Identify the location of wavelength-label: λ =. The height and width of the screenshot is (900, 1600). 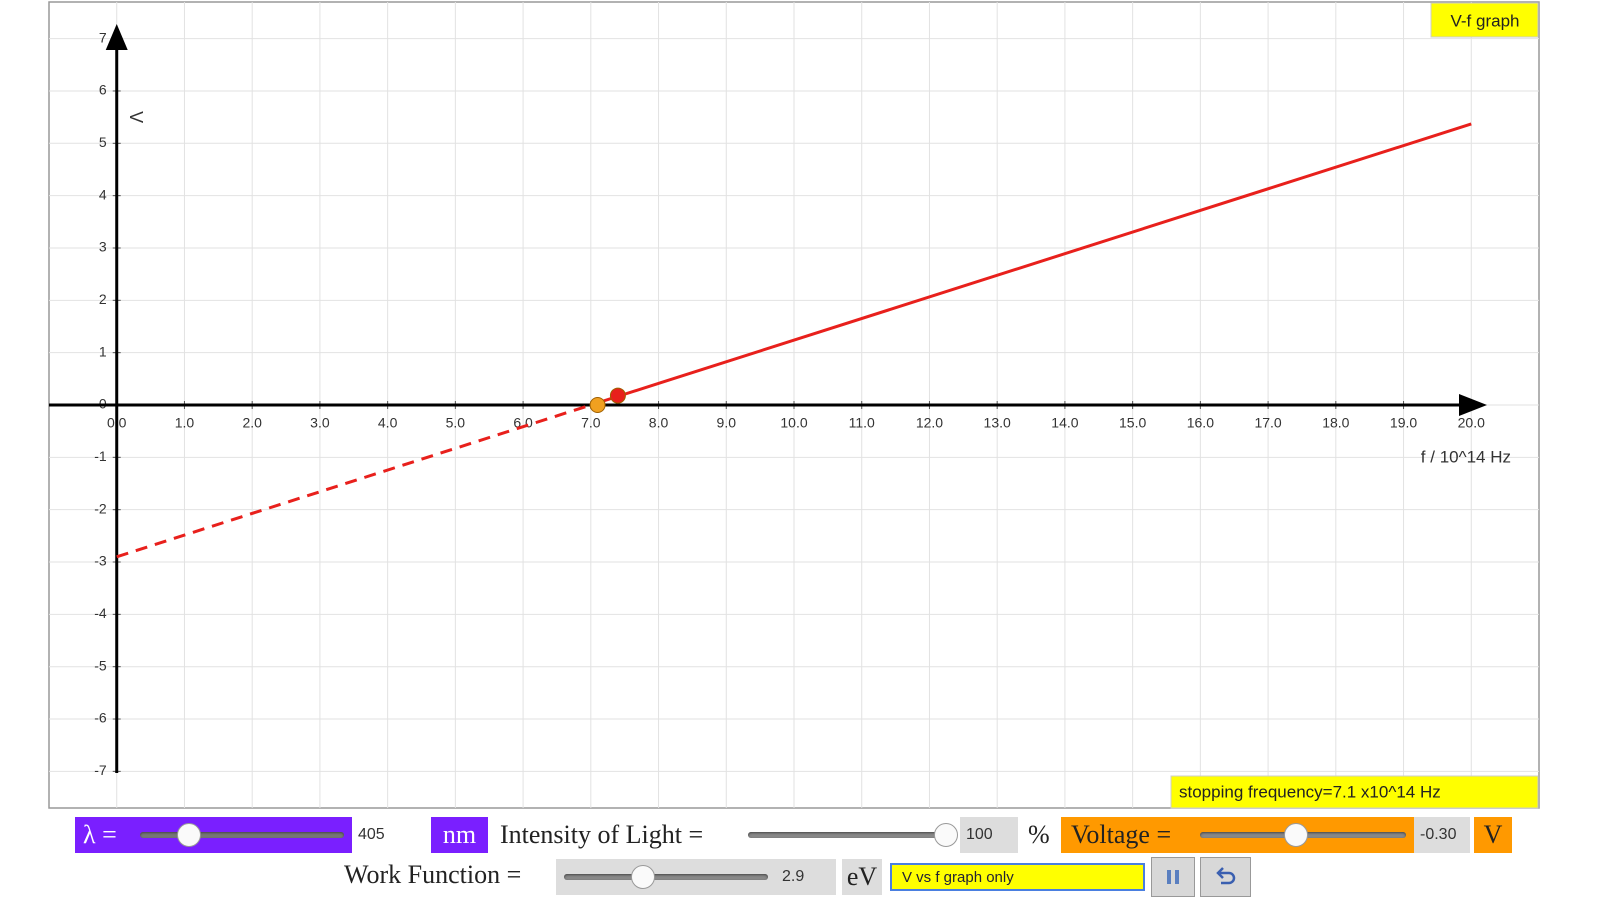
(103, 835).